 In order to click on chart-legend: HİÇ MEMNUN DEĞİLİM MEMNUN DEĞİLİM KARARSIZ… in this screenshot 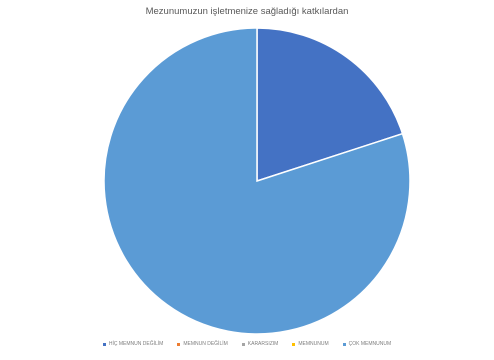, I will do `click(247, 344)`.